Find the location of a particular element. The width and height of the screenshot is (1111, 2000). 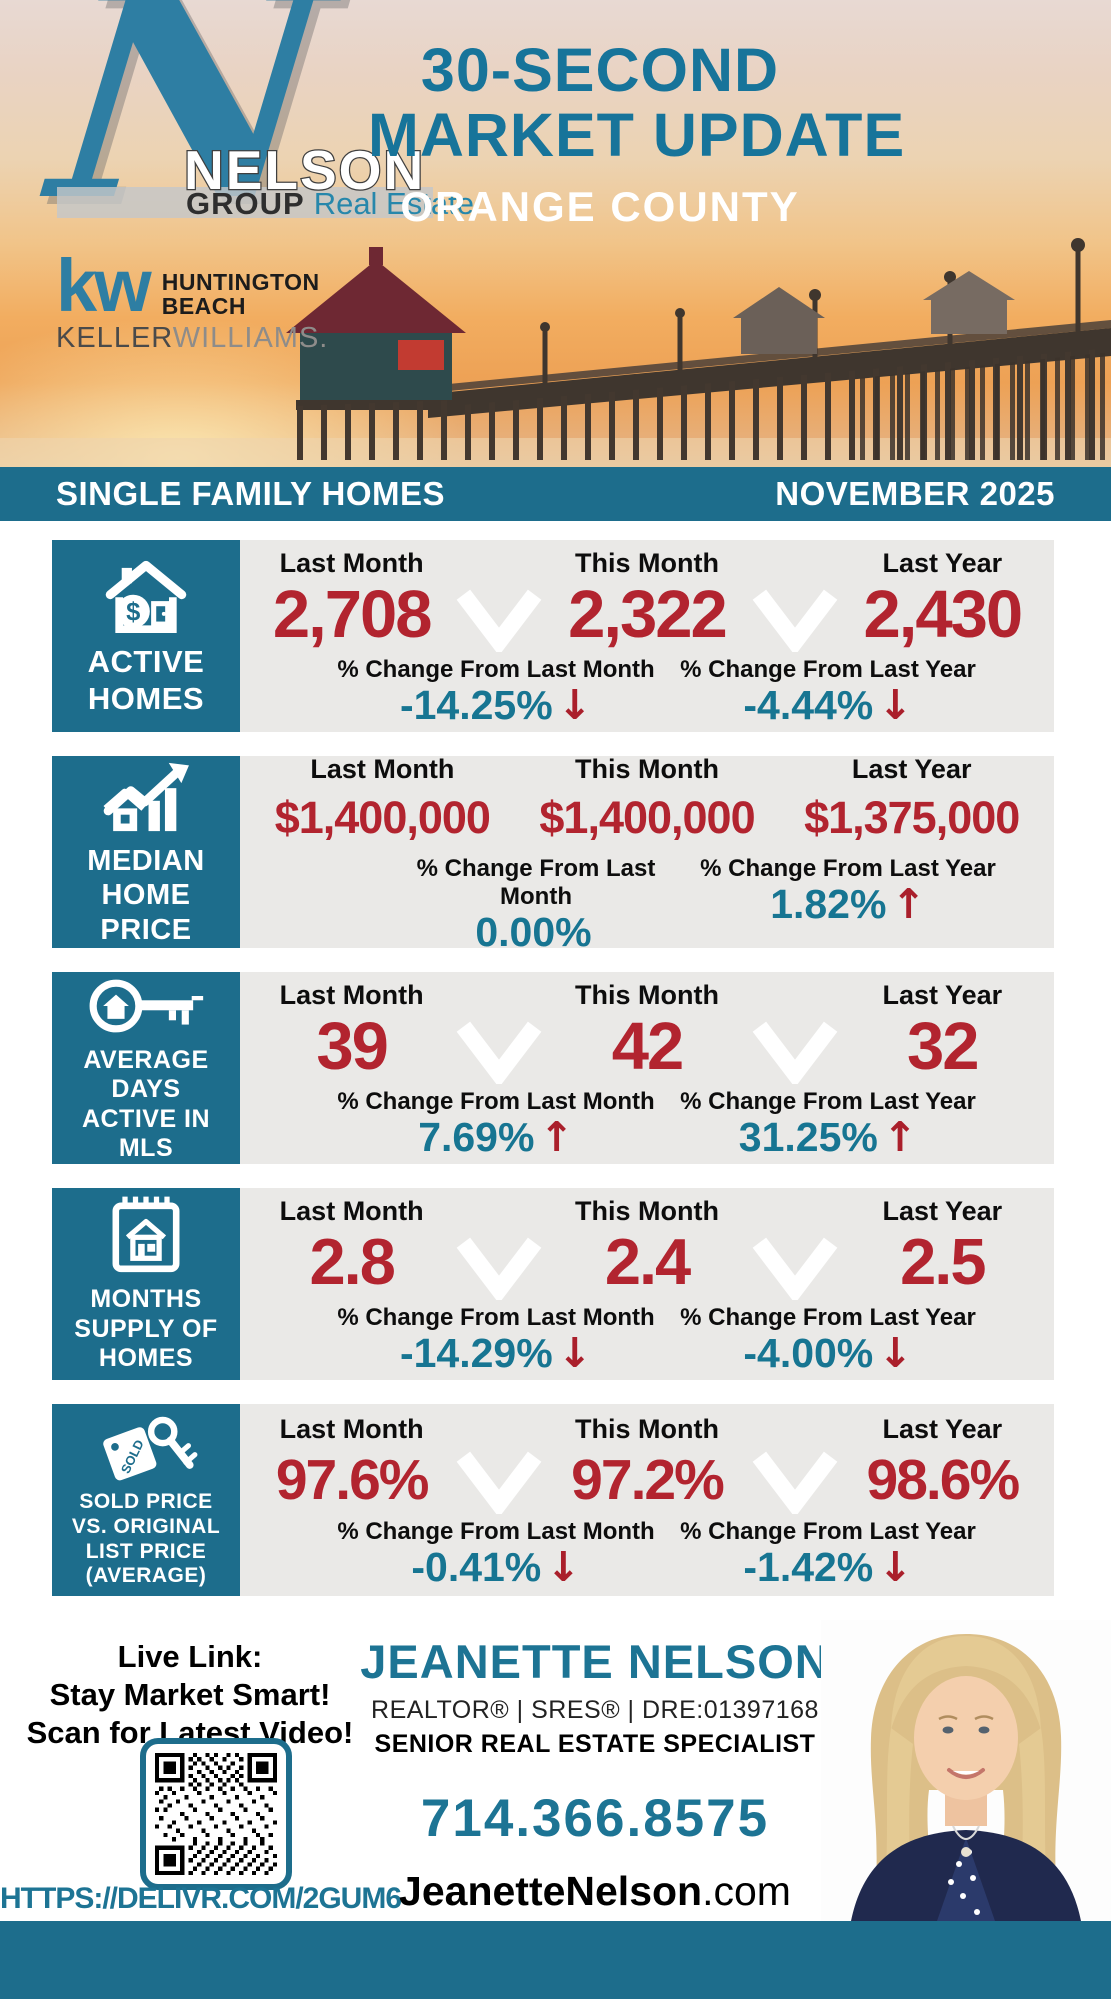

metric-label-line: PRICE is located at coordinates (146, 929).